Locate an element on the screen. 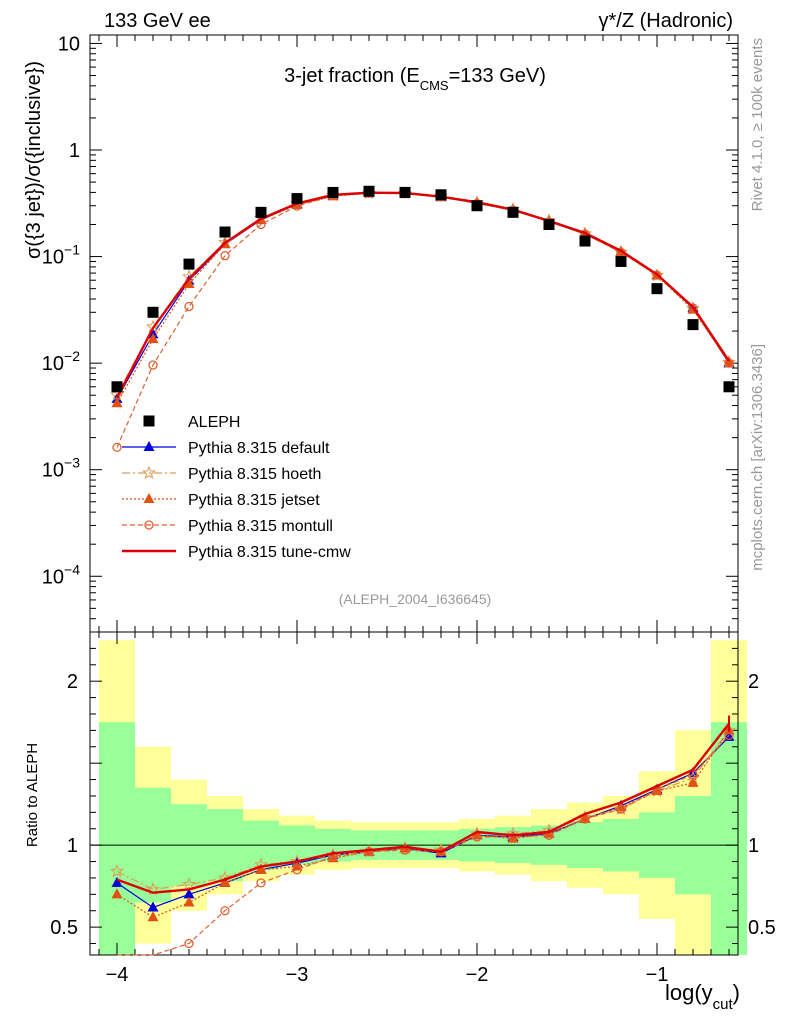 Image resolution: width=786 pixels, height=1024 pixels. x-axis-label: log(ycut) is located at coordinates (702, 996).